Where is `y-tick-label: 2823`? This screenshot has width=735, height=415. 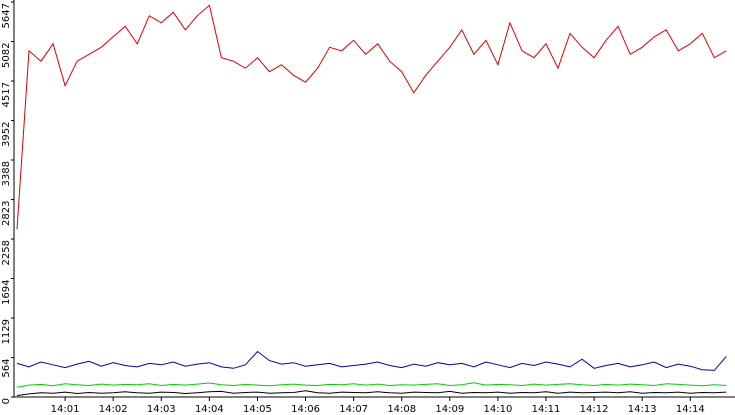
y-tick-label: 2823 is located at coordinates (6, 213).